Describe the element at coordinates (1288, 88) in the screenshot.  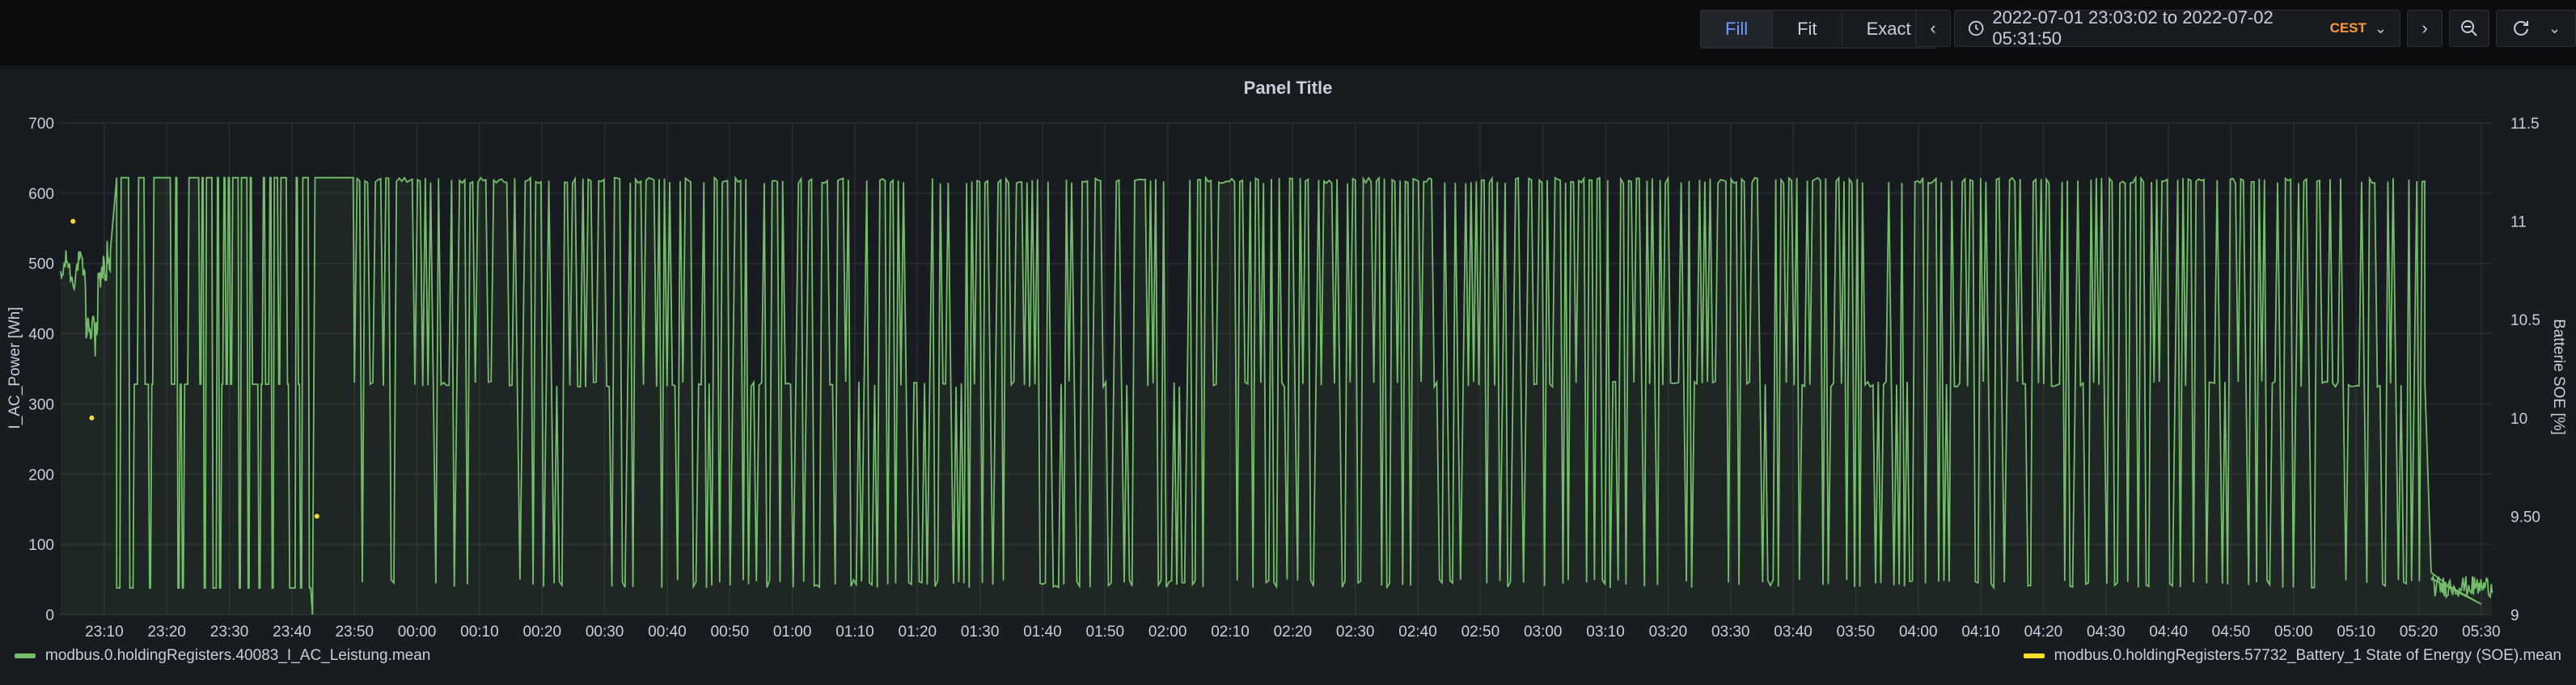
I see `panel-title: Panel Title` at that location.